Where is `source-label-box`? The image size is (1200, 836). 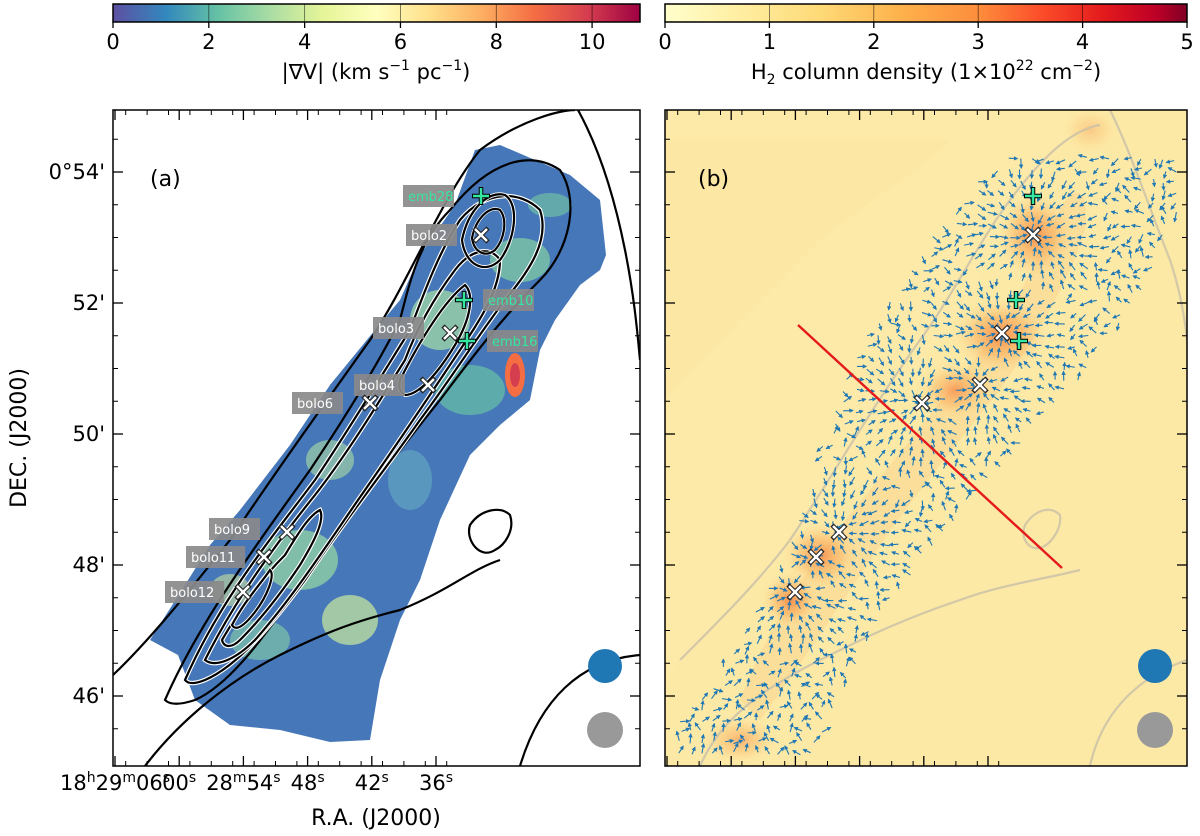 source-label-box is located at coordinates (379, 385).